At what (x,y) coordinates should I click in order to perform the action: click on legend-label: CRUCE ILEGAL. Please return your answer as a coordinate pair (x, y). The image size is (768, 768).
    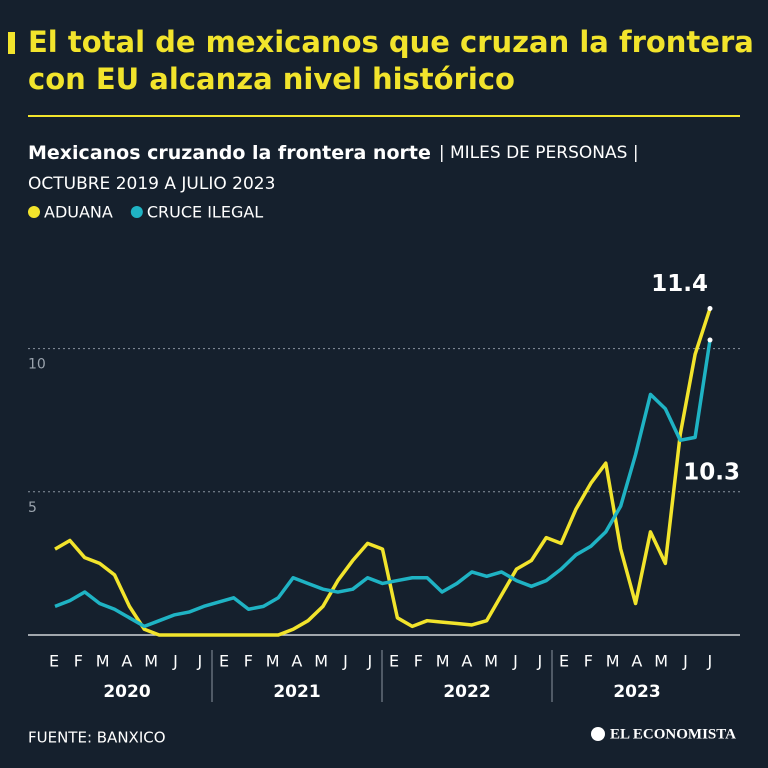
    Looking at the image, I should click on (205, 212).